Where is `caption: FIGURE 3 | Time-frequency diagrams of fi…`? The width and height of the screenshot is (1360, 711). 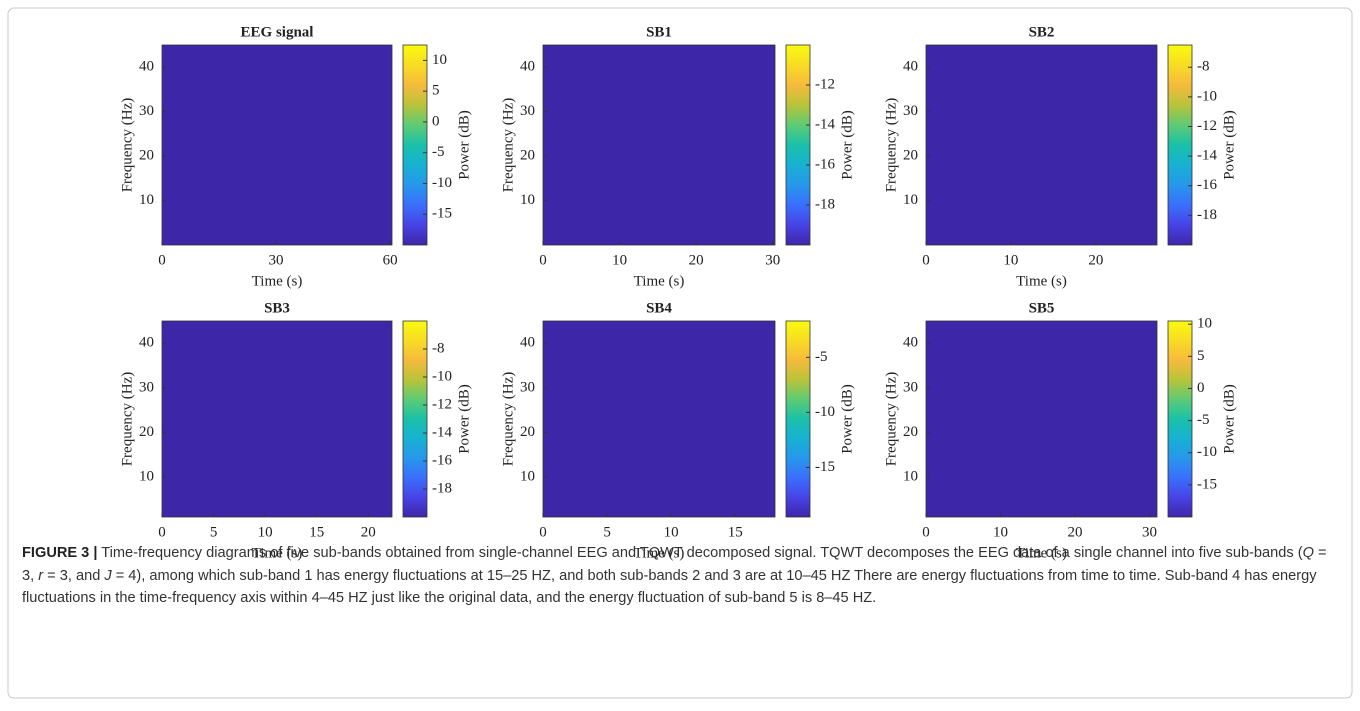 caption: FIGURE 3 | Time-frequency diagrams of fi… is located at coordinates (681, 576).